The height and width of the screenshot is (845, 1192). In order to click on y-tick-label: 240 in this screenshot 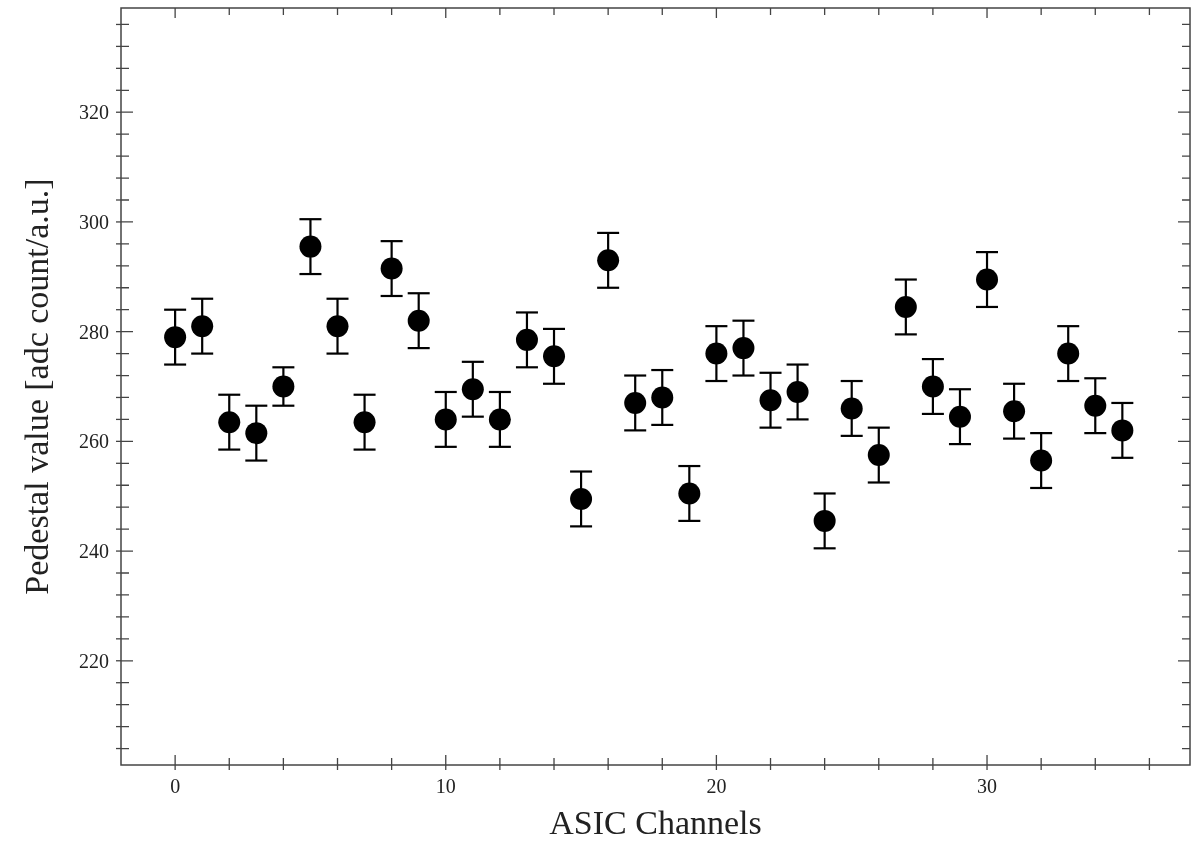, I will do `click(94, 551)`.